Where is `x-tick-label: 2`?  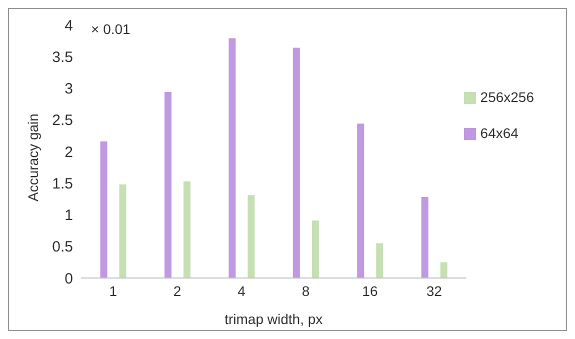 x-tick-label: 2 is located at coordinates (177, 290).